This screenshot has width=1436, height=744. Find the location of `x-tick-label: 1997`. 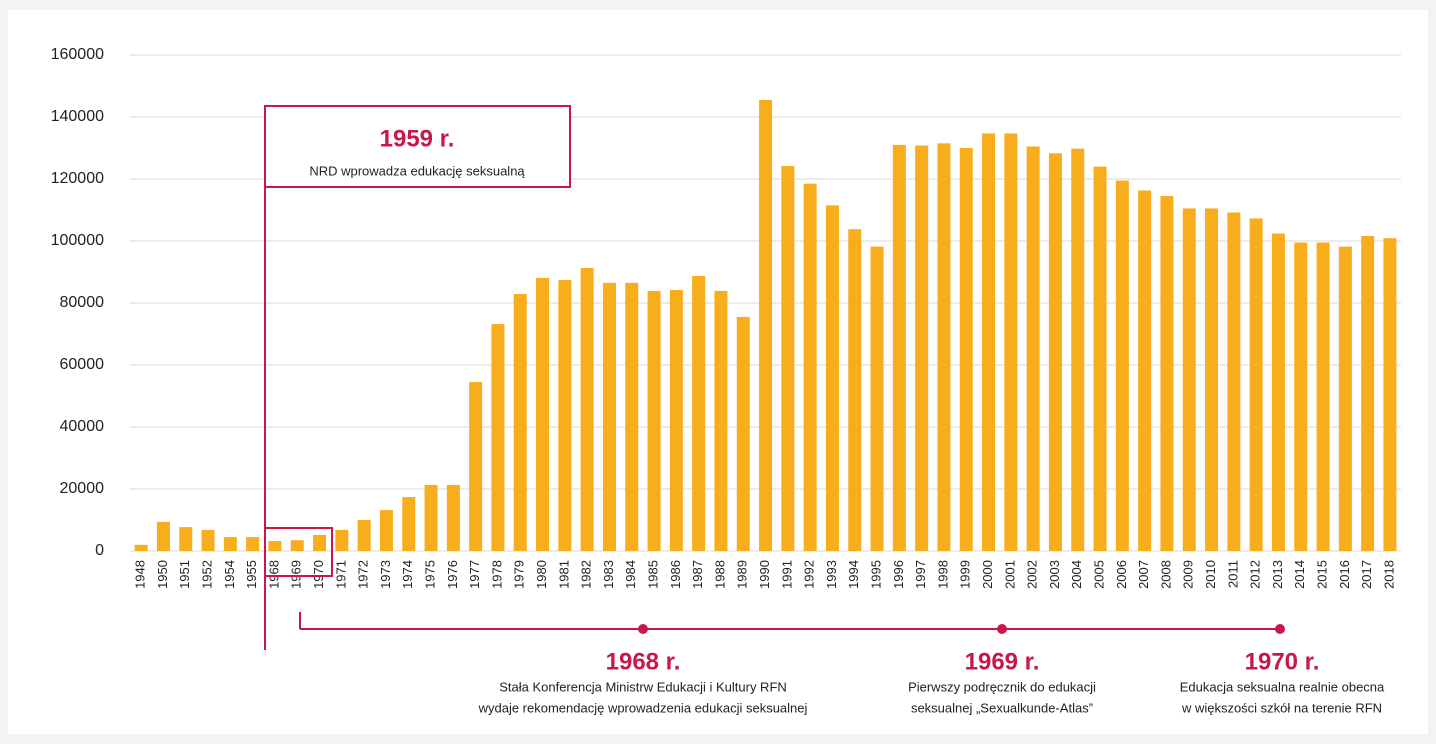

x-tick-label: 1997 is located at coordinates (920, 574).